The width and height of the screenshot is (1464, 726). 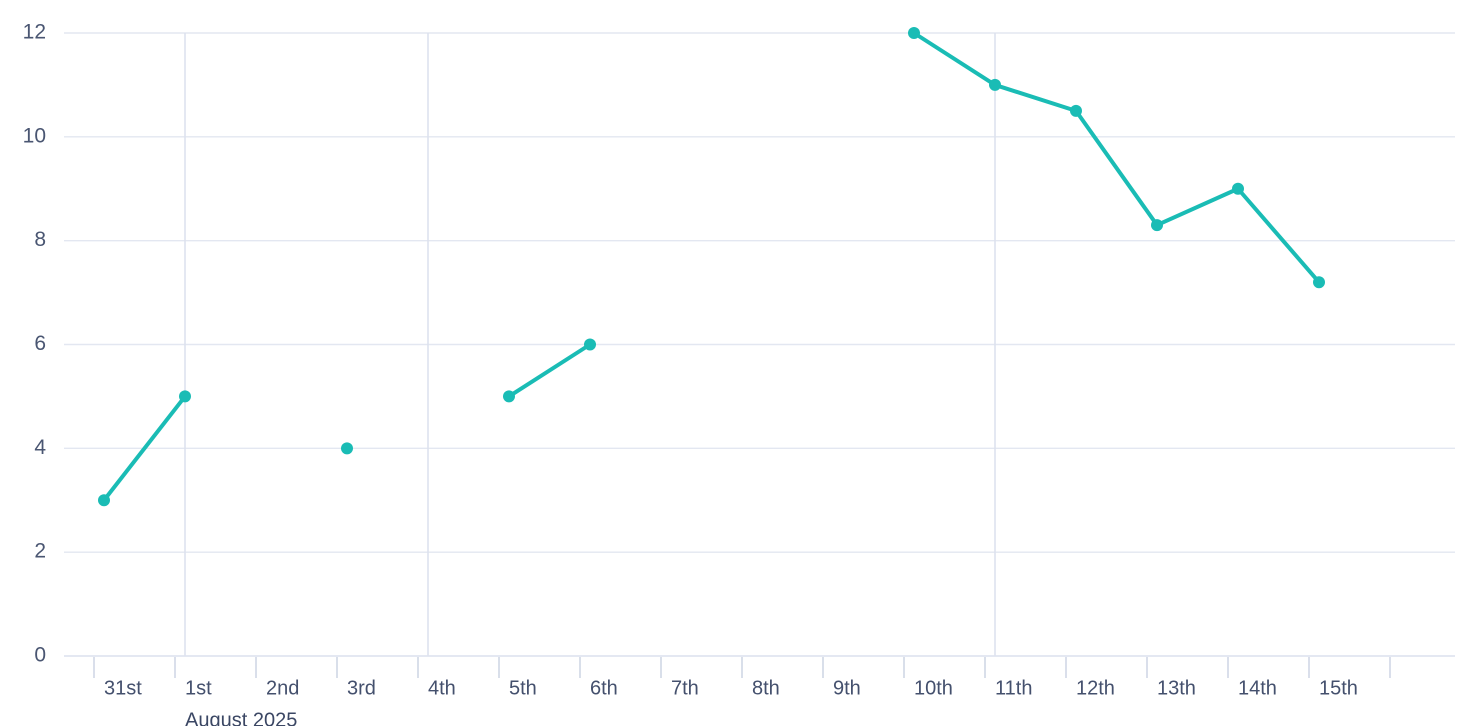 What do you see at coordinates (523, 689) in the screenshot?
I see `x-axis-tick-label: 5th` at bounding box center [523, 689].